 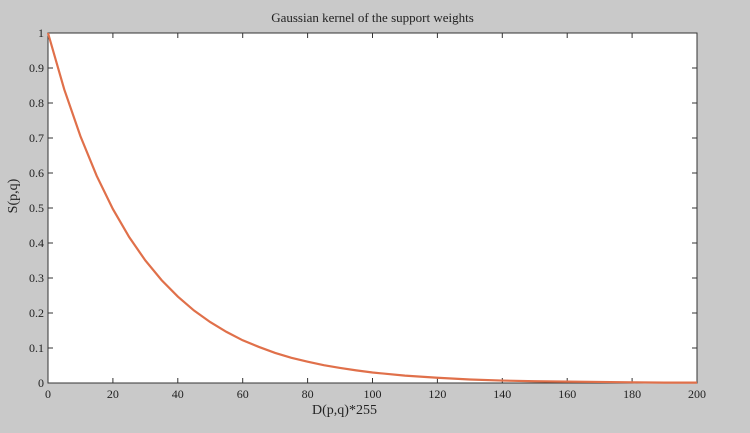 I want to click on y-tick-label: 0.6, so click(x=36, y=173).